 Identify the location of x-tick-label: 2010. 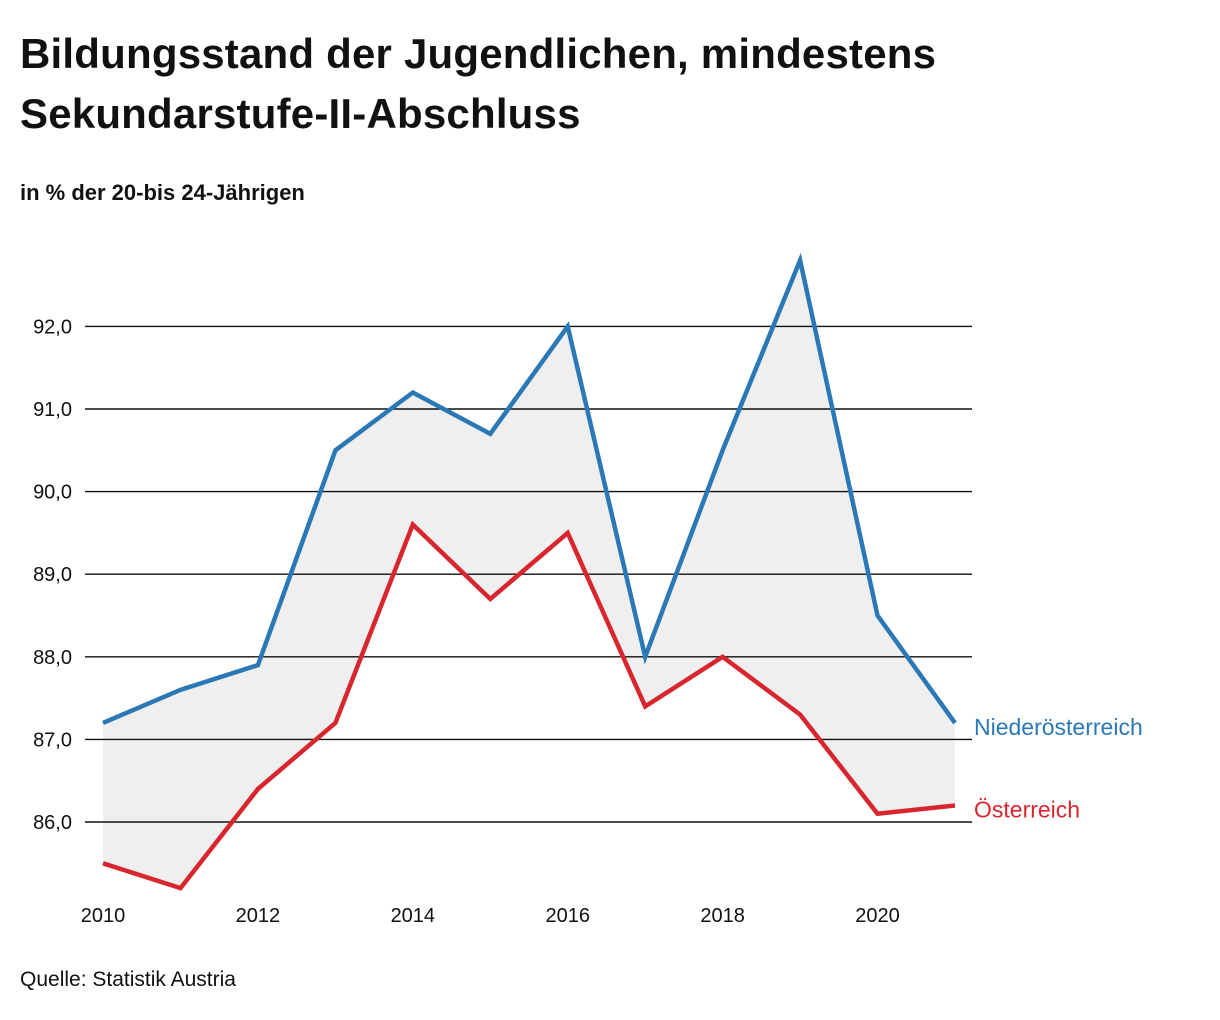
(103, 916).